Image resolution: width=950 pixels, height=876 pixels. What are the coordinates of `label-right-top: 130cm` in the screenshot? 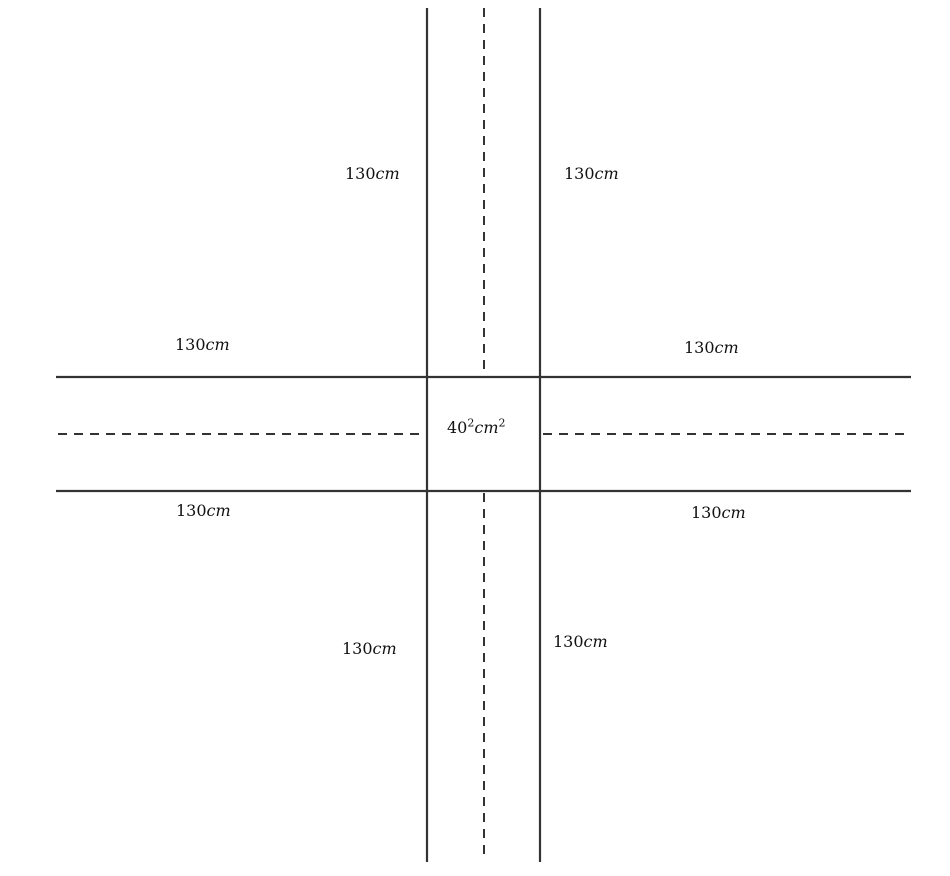 It's located at (711, 347).